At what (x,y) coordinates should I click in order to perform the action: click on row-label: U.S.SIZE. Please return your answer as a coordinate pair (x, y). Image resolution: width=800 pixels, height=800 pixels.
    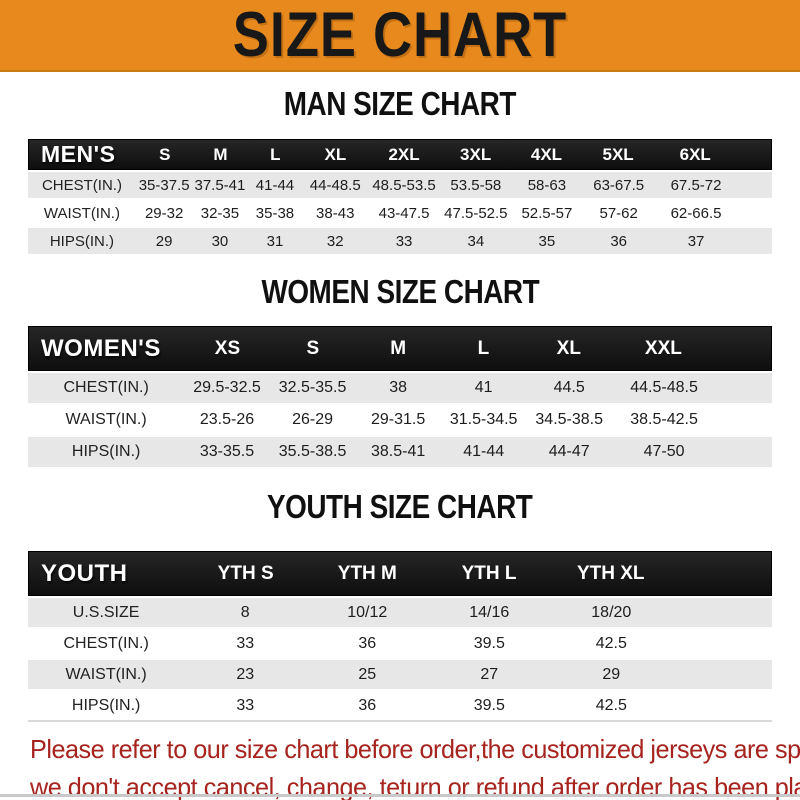
    Looking at the image, I should click on (106, 612).